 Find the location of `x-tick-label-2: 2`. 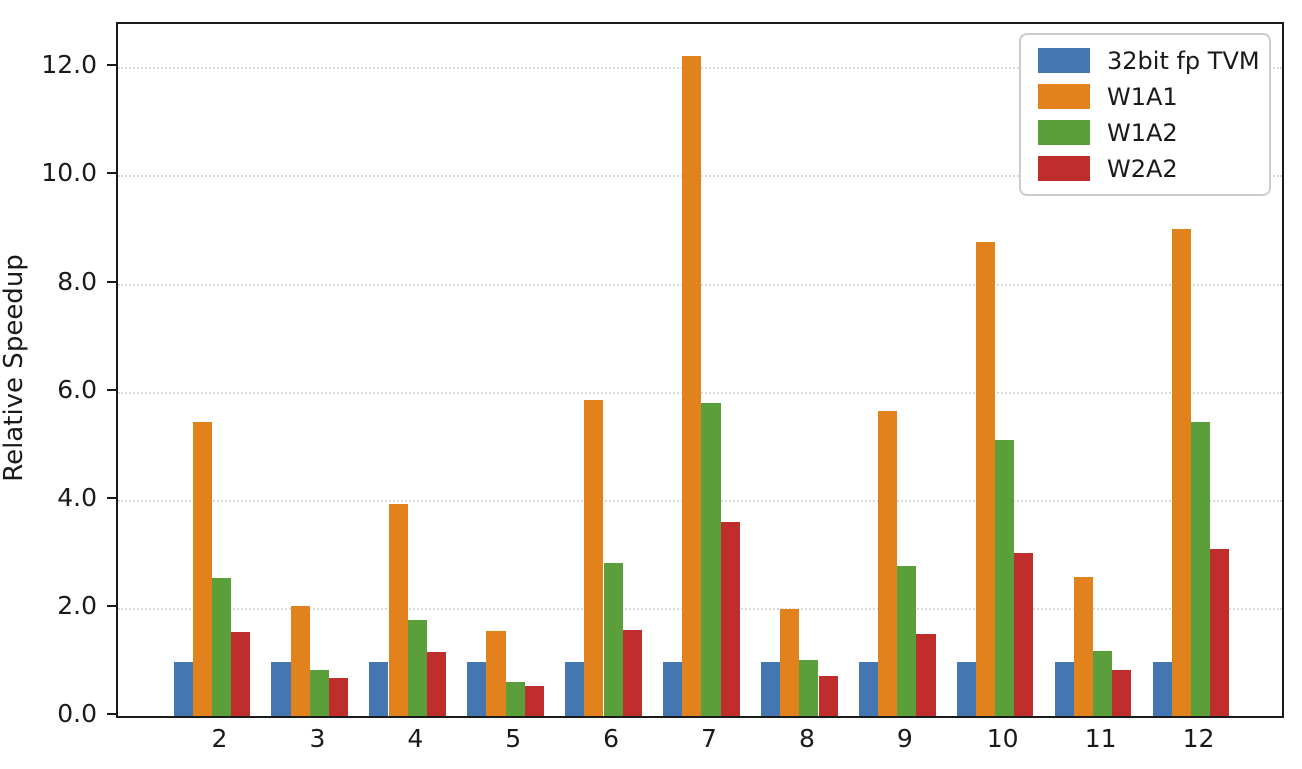

x-tick-label-2: 2 is located at coordinates (219, 738).